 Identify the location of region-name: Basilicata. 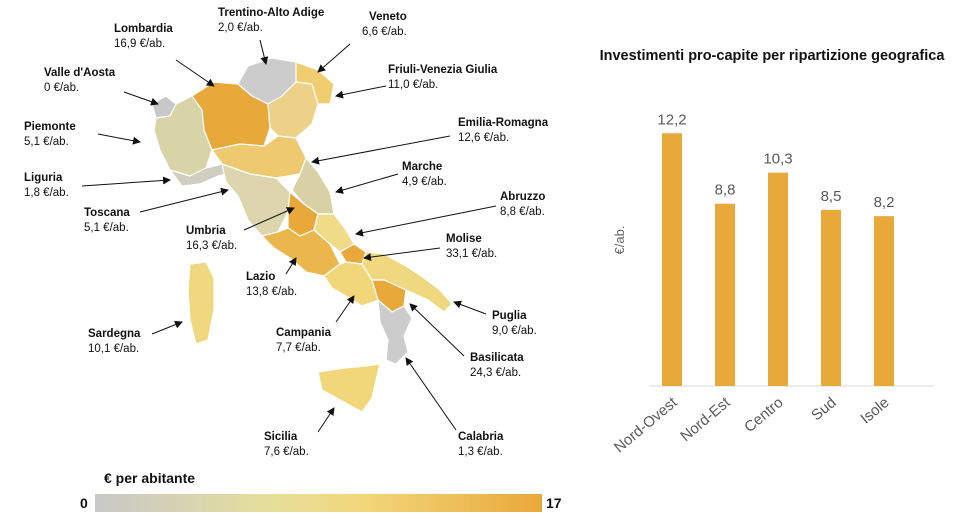
(497, 358).